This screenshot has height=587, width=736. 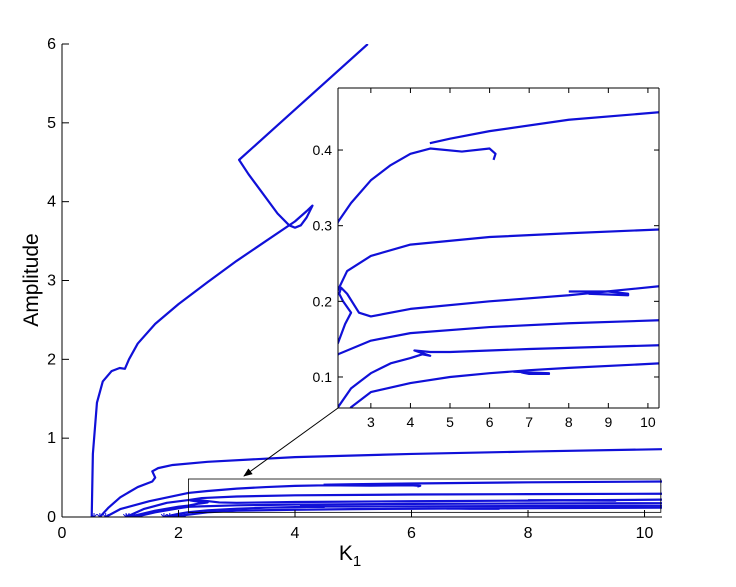 I want to click on x-axis-label-main: K, so click(x=346, y=553).